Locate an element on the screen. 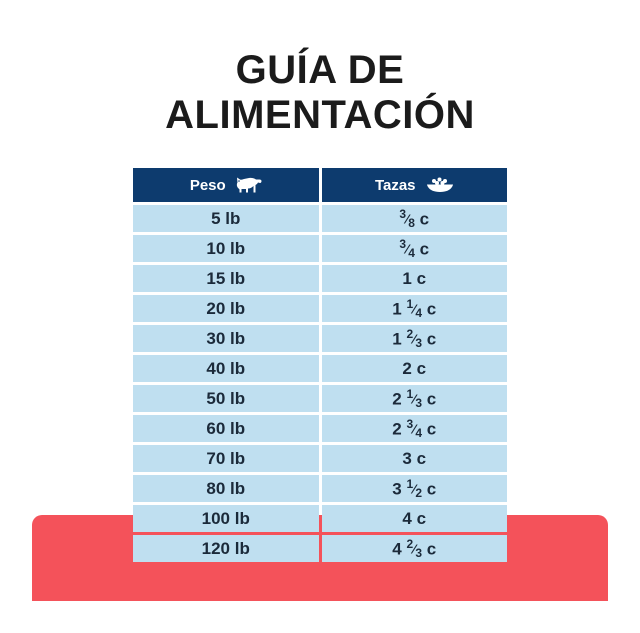 The height and width of the screenshot is (633, 640). page-title: GUÍA DE ALIMENTACIÓN is located at coordinates (320, 93).